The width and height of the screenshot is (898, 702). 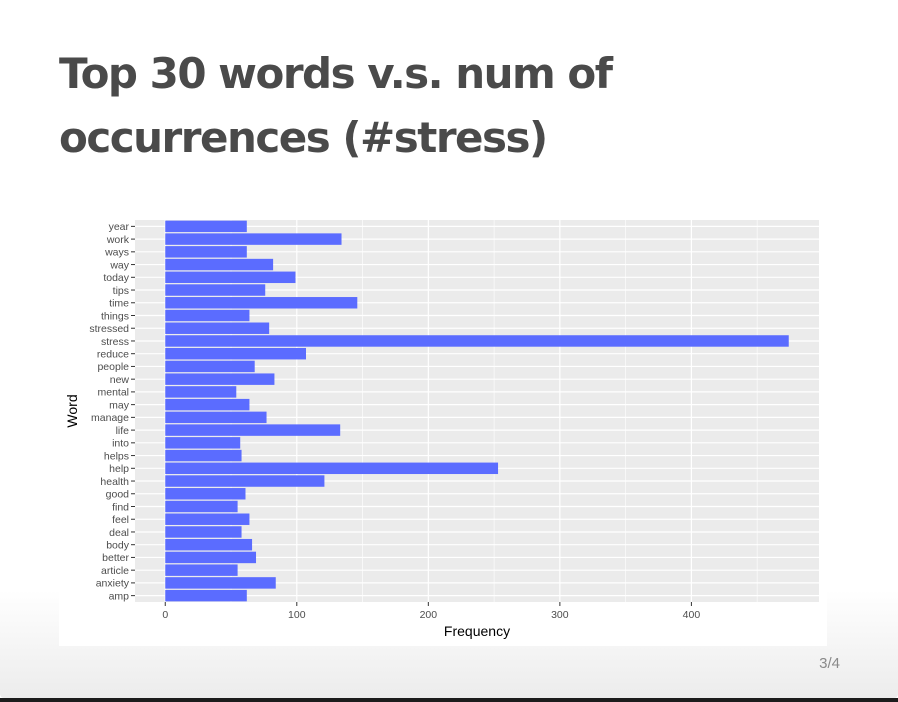 What do you see at coordinates (203, 443) in the screenshot?
I see `bar-into` at bounding box center [203, 443].